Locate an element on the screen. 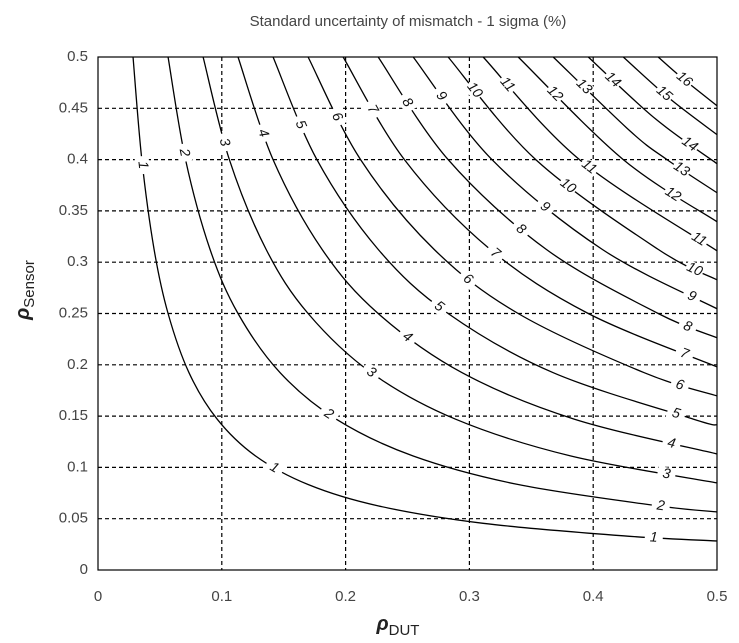 This screenshot has height=643, width=739. contour-label: 13 is located at coordinates (682, 168).